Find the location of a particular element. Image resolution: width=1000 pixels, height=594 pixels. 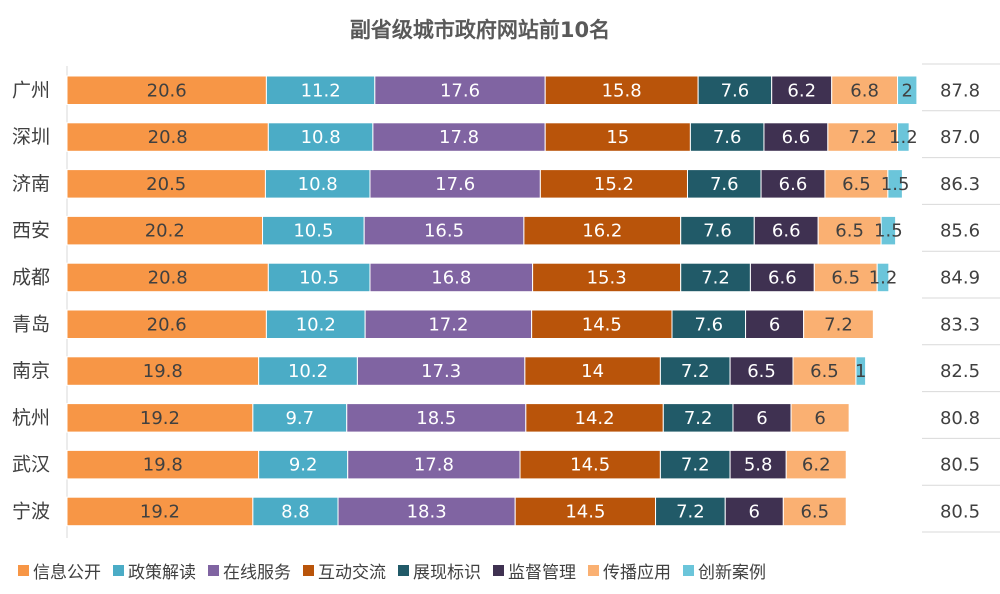

total-label: 86.3 is located at coordinates (960, 184).